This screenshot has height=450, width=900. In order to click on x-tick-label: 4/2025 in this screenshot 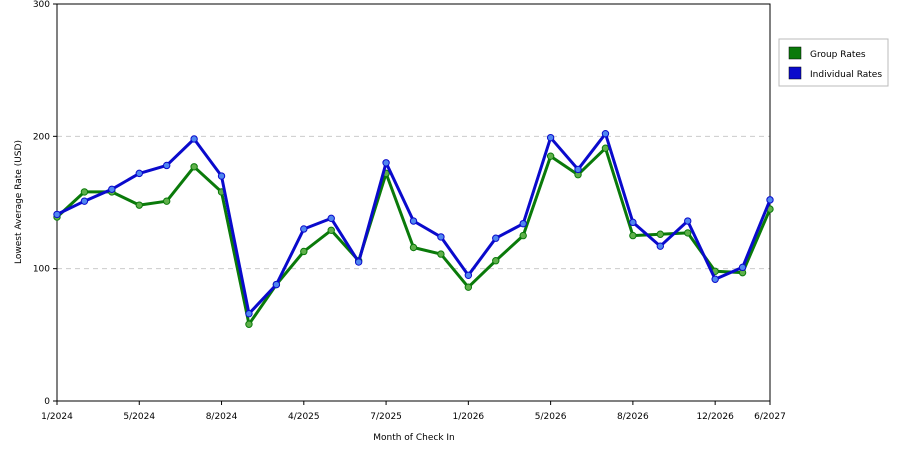, I will do `click(304, 417)`.